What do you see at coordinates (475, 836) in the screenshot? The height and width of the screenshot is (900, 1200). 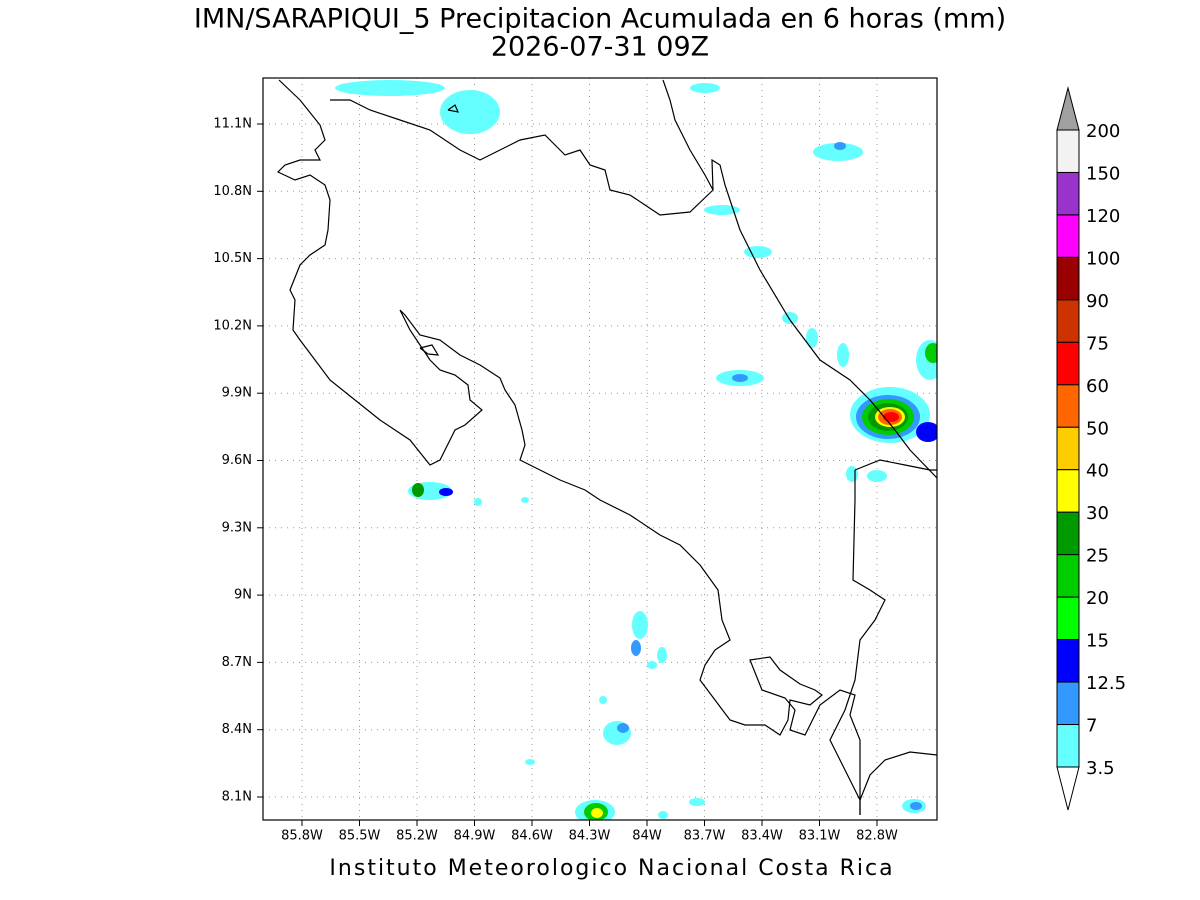 I see `lon-tick-label: 84.9W` at bounding box center [475, 836].